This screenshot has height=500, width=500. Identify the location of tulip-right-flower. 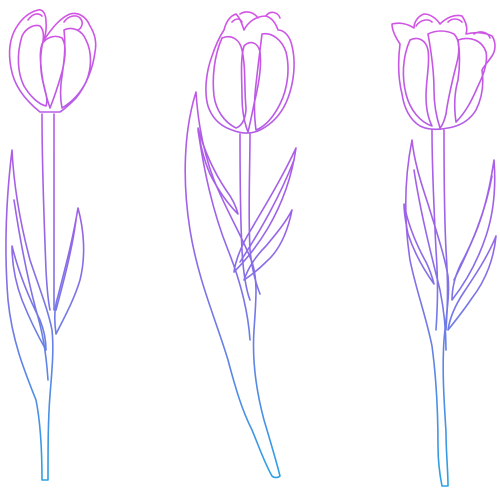
(443, 72).